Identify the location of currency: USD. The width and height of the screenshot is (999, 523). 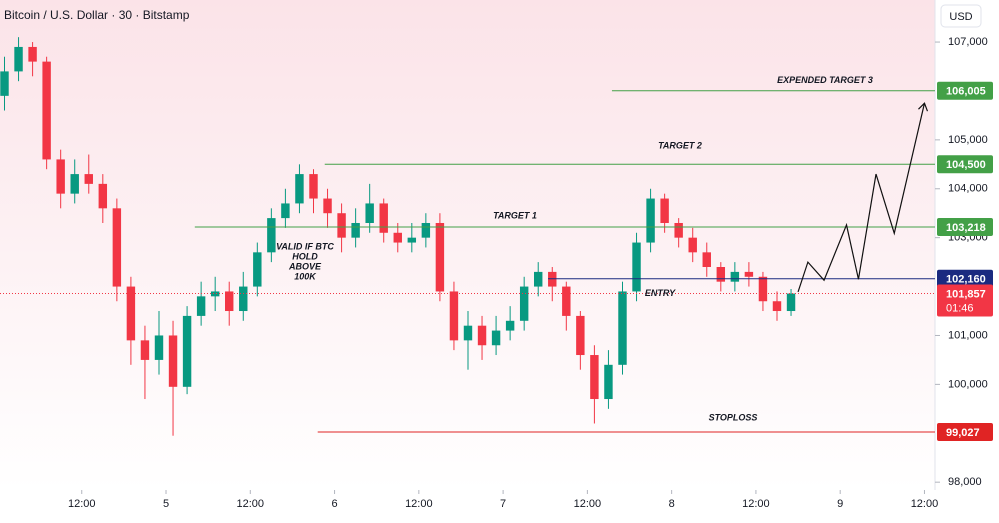
(960, 17).